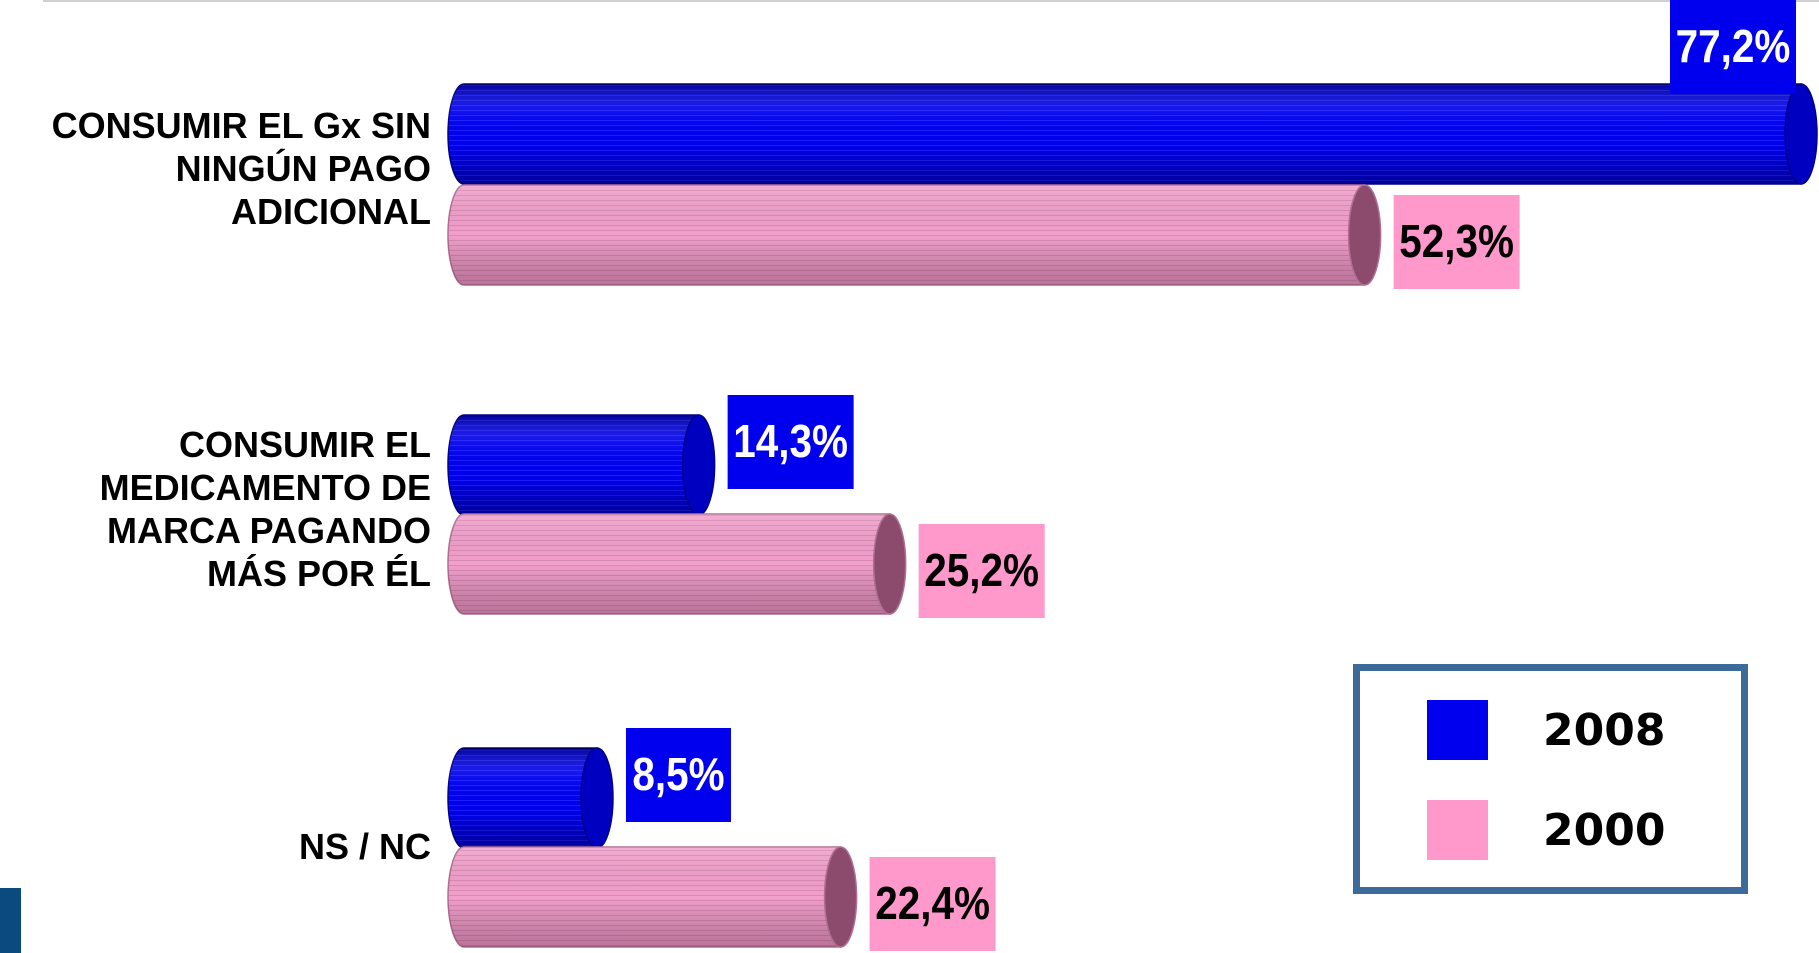 This screenshot has height=953, width=1819. I want to click on value-label: 77,2%, so click(1733, 47).